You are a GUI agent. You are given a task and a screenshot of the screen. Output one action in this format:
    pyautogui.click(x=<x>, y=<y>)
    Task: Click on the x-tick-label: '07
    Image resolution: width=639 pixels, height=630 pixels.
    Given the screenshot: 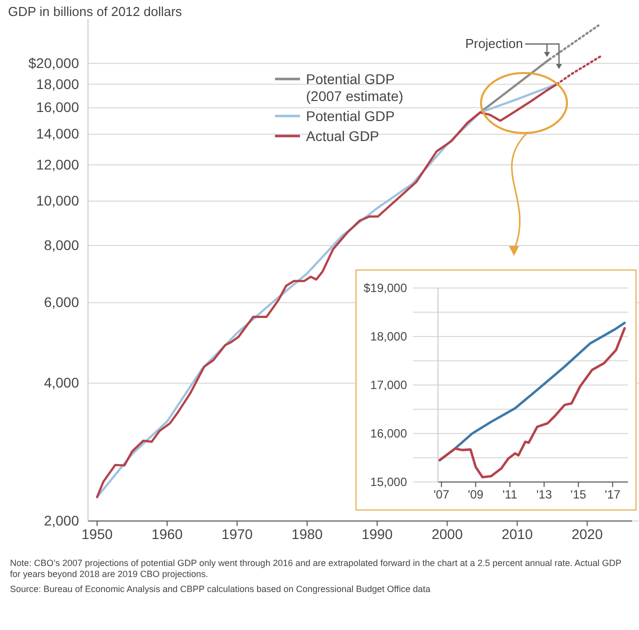 What is the action you would take?
    pyautogui.click(x=442, y=495)
    